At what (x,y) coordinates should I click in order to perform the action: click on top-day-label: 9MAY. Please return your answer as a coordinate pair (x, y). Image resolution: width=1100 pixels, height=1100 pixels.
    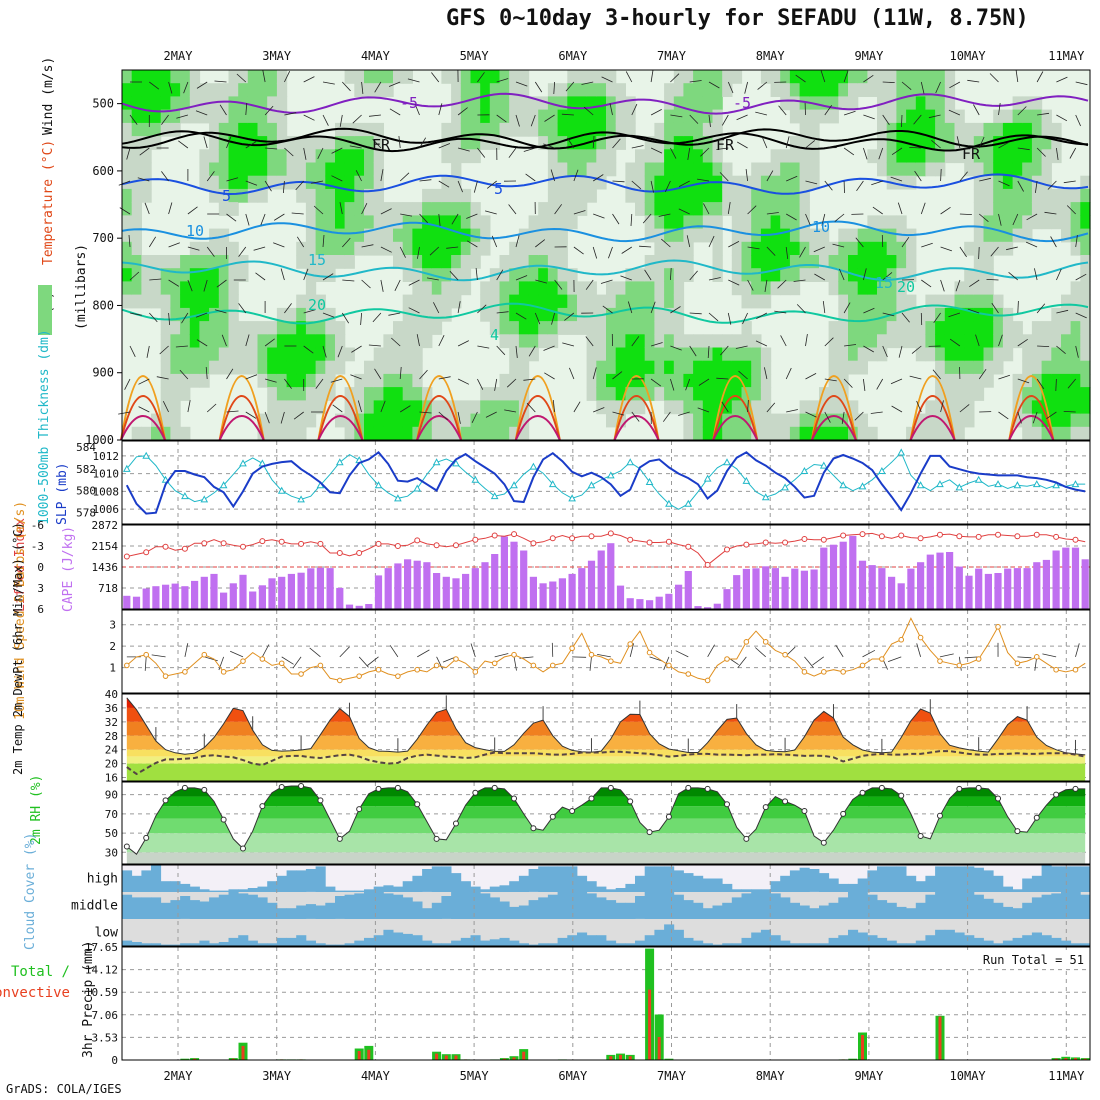
    Looking at the image, I should click on (869, 56).